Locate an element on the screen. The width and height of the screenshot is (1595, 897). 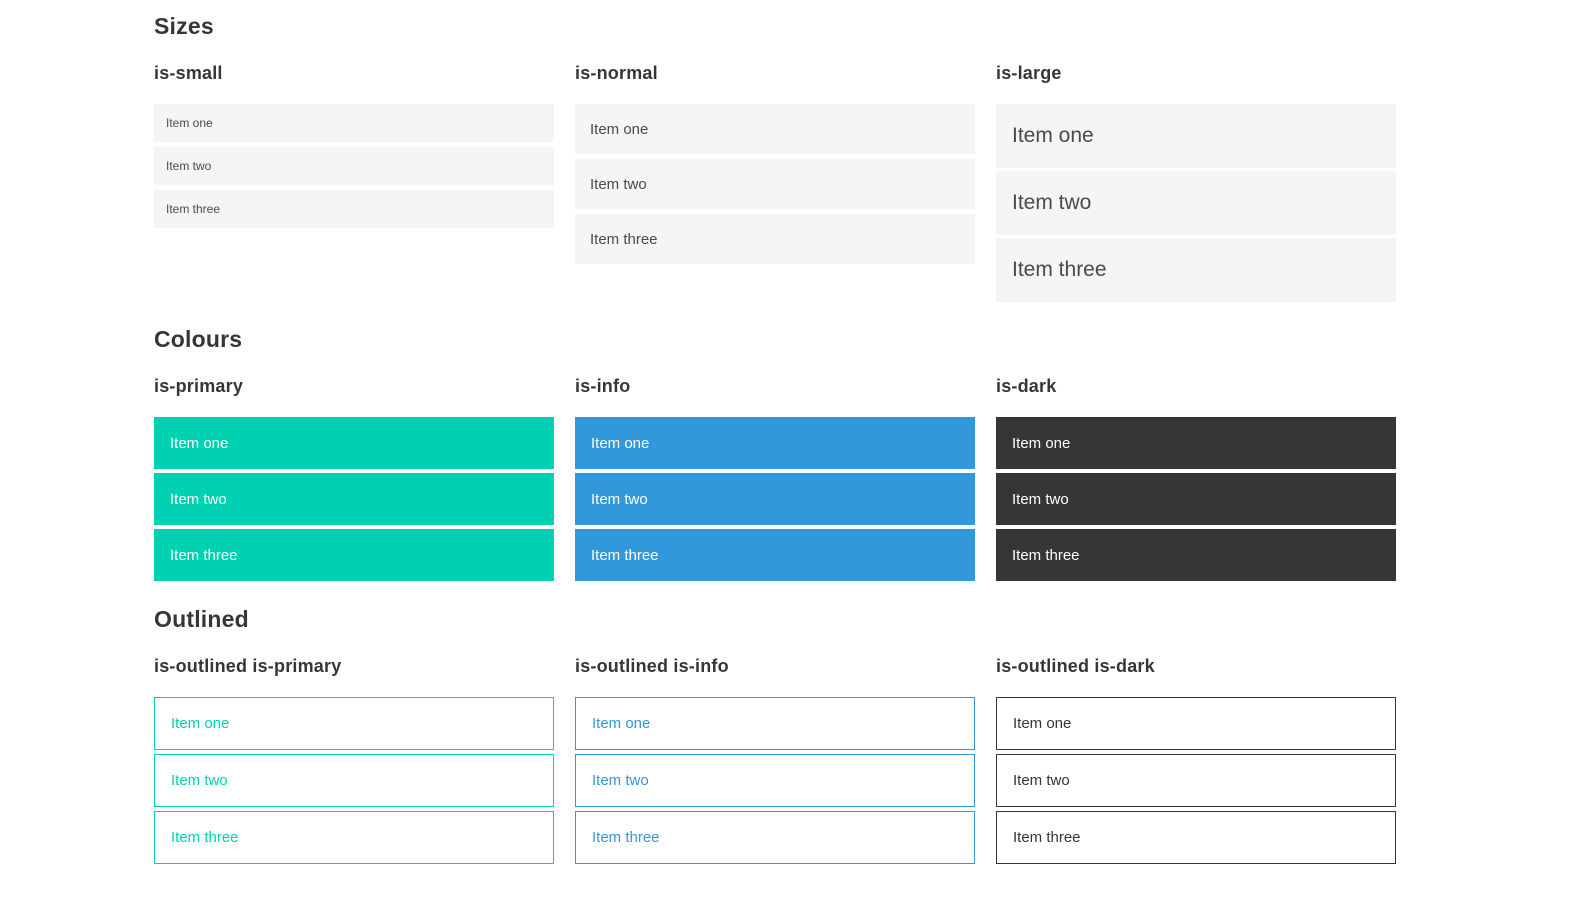
group-is-normal: is-normal Item one Item two Item three is located at coordinates (775, 183).